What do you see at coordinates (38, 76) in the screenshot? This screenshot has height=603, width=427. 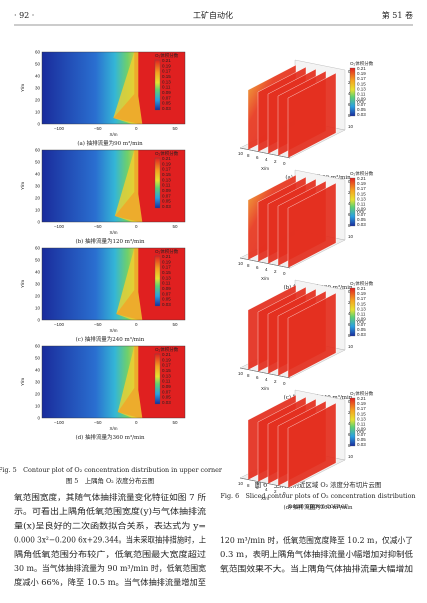 I see `y-tick-label: 40` at bounding box center [38, 76].